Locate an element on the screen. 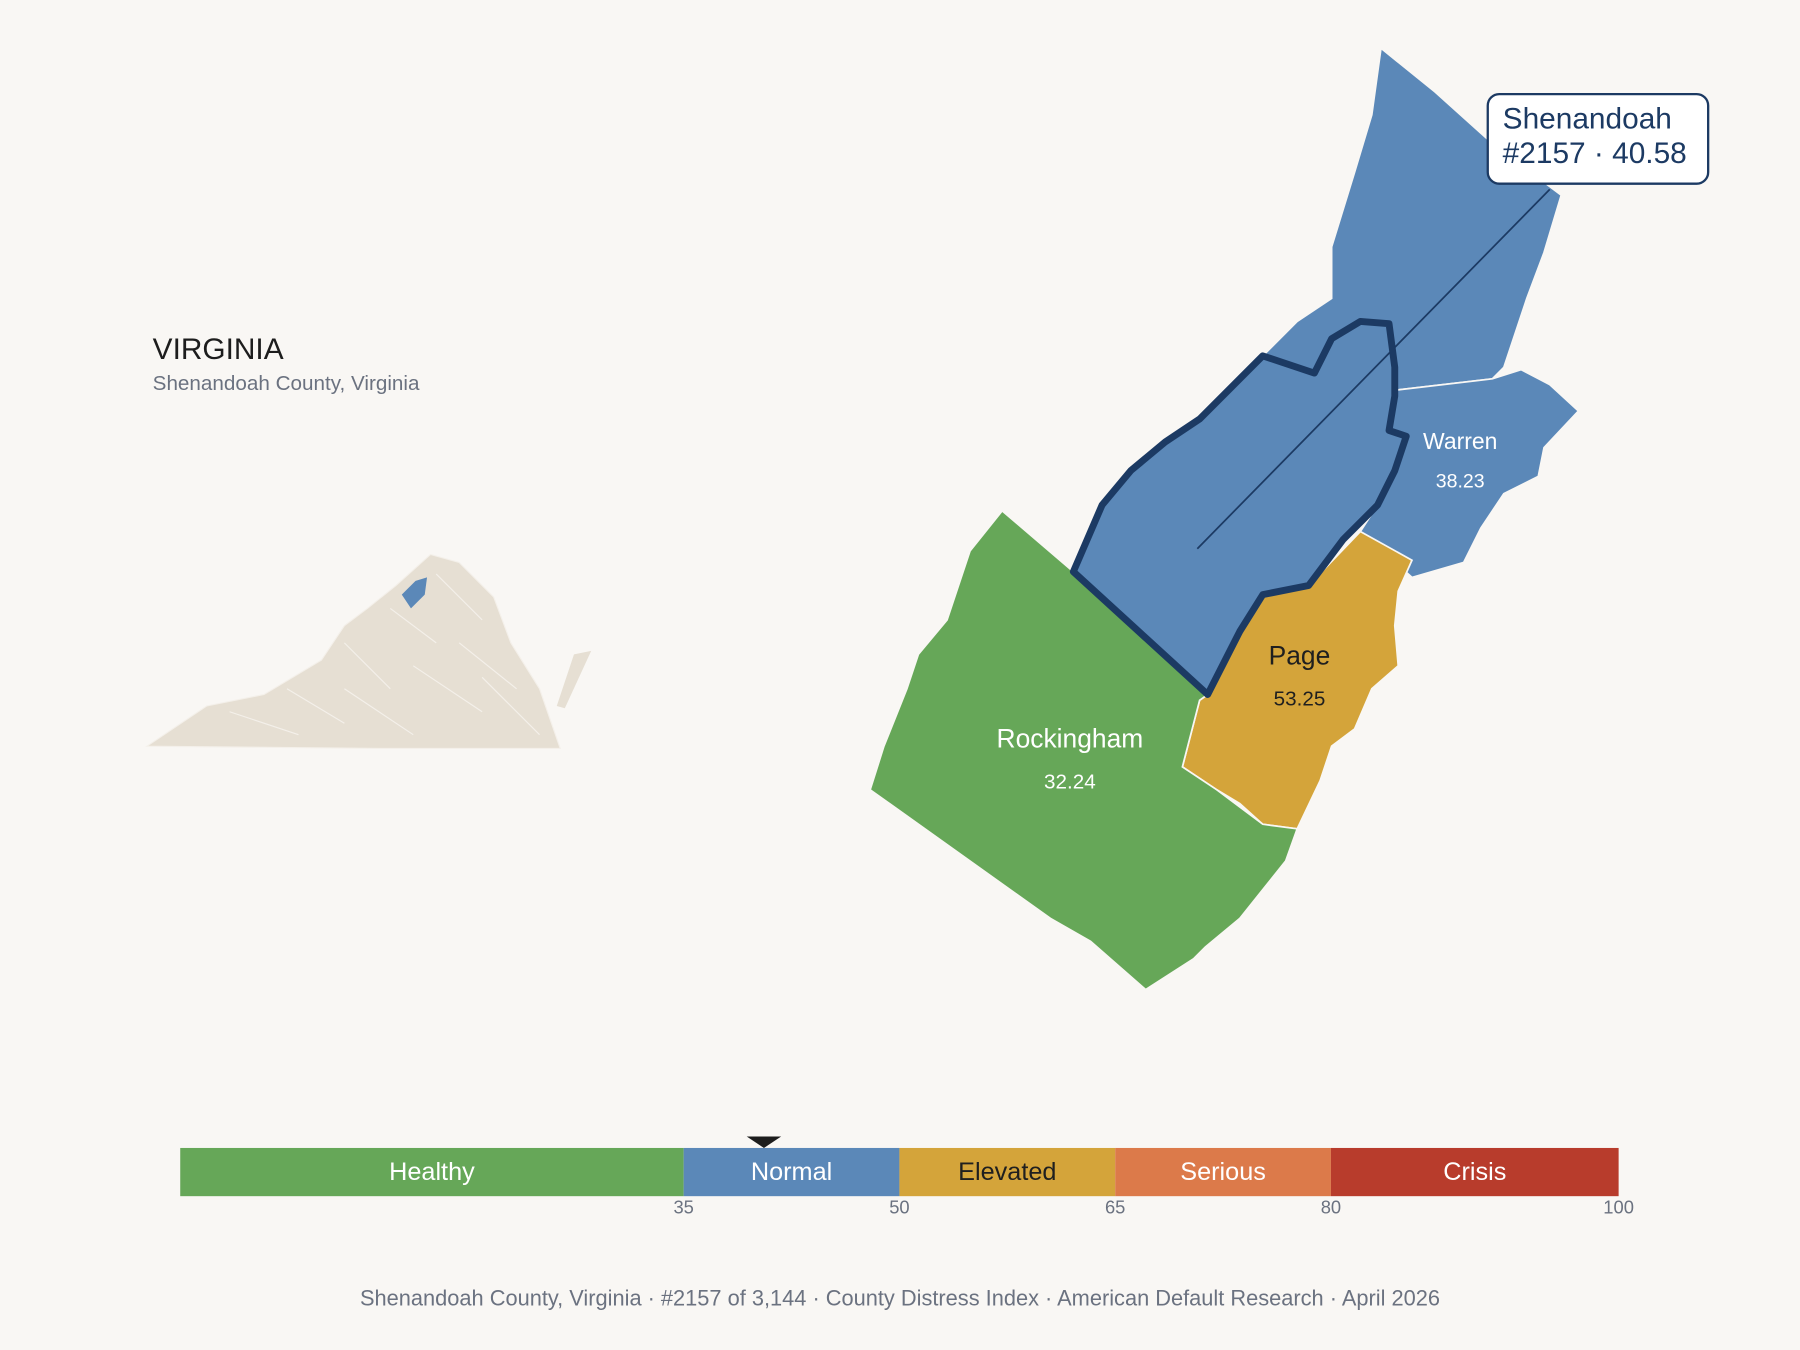 Image resolution: width=1800 pixels, height=1350 pixels. band-label: Healthy is located at coordinates (432, 1172).